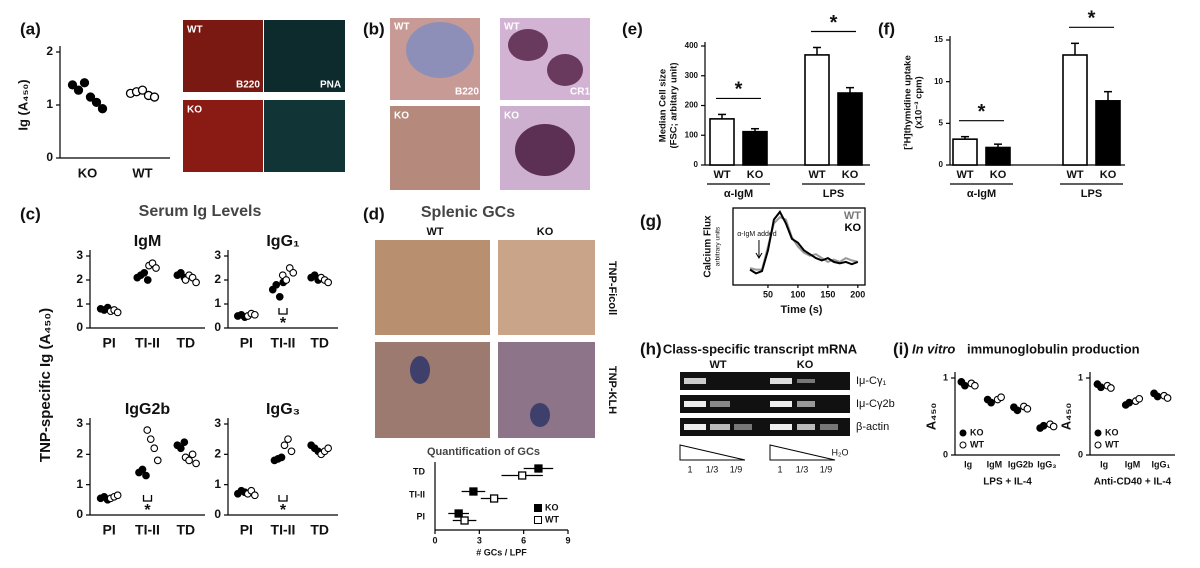  Describe the element at coordinates (797, 294) in the screenshot. I see `x-tick-label: 100` at that location.